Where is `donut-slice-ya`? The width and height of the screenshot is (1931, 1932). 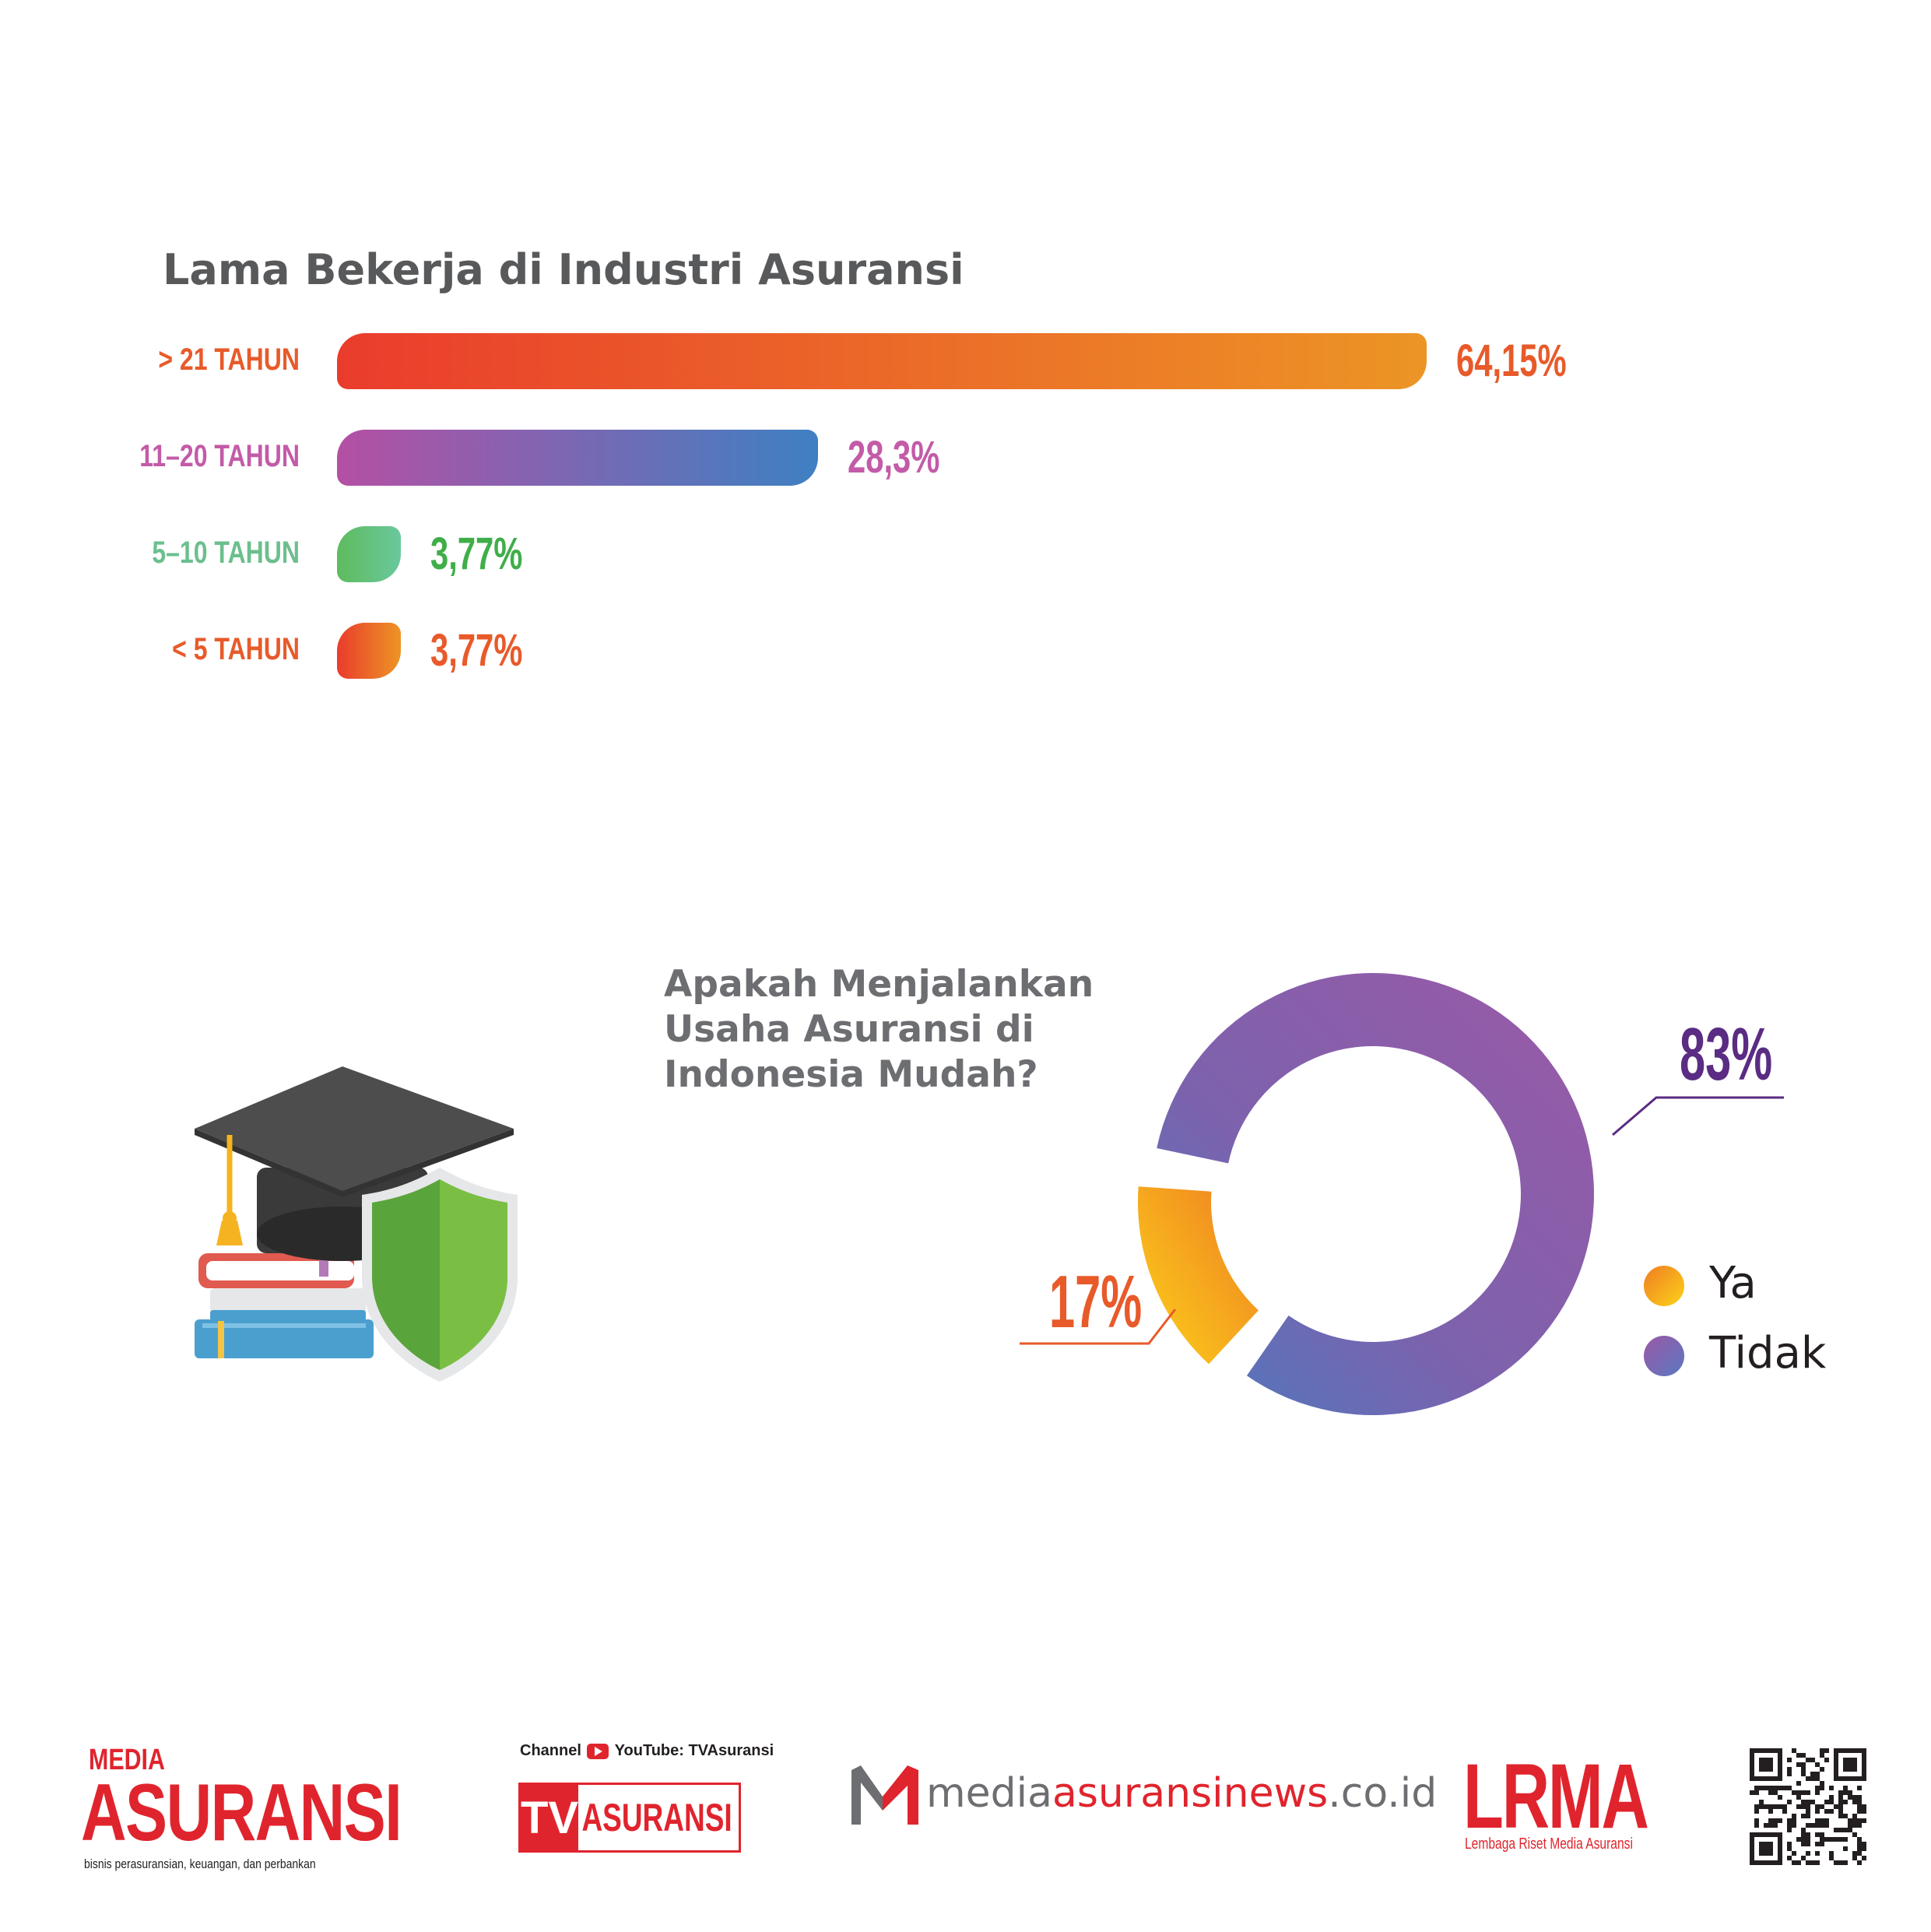 donut-slice-ya is located at coordinates (1199, 1275).